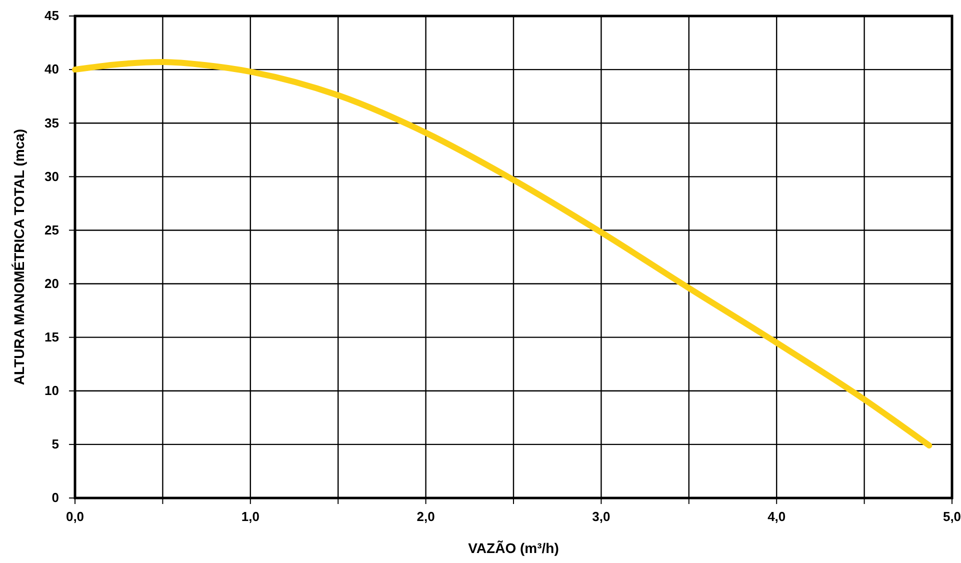  Describe the element at coordinates (55, 498) in the screenshot. I see `y-tick-label: 0` at that location.